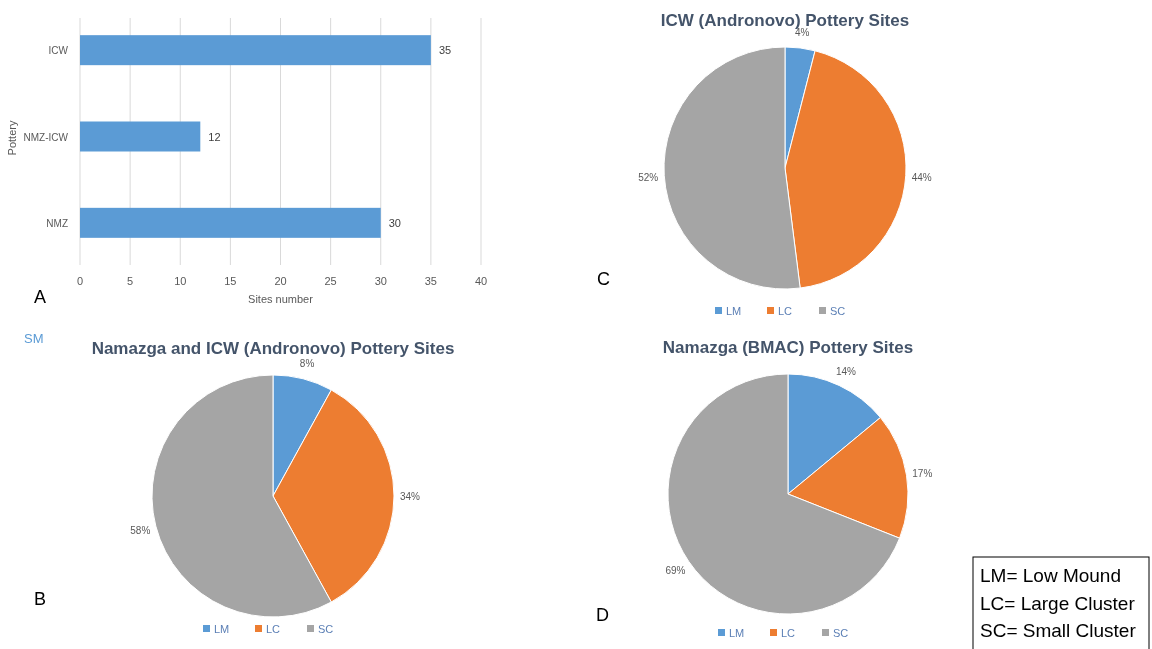  I want to click on data-label: 17%, so click(922, 473).